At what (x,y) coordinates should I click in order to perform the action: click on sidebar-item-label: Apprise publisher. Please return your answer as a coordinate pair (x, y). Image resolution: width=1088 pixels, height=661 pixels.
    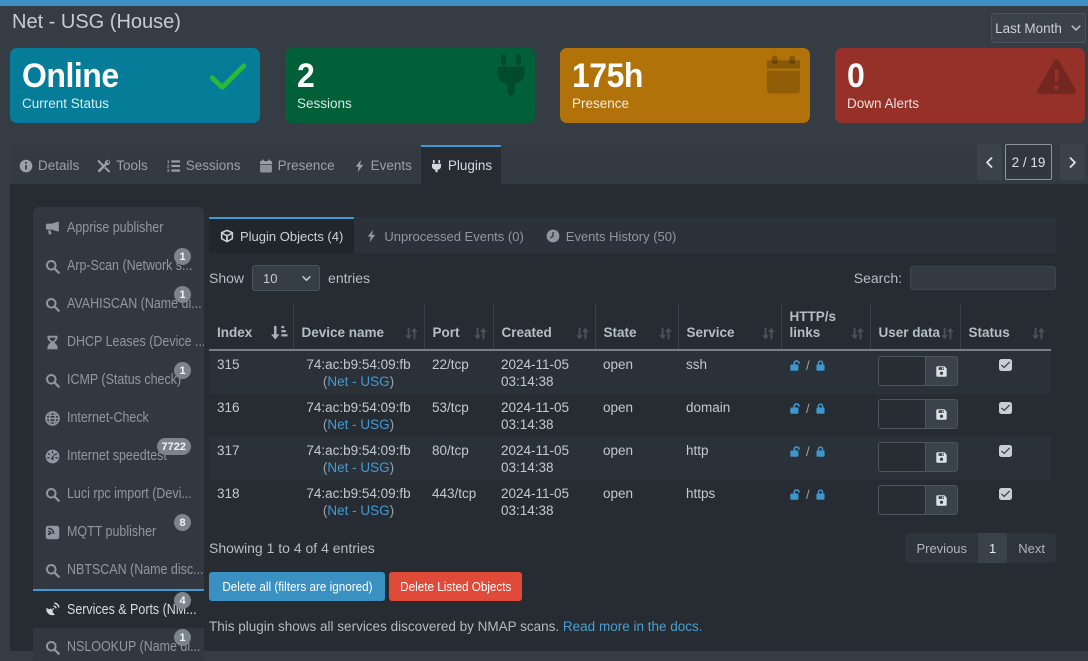
    Looking at the image, I should click on (115, 228).